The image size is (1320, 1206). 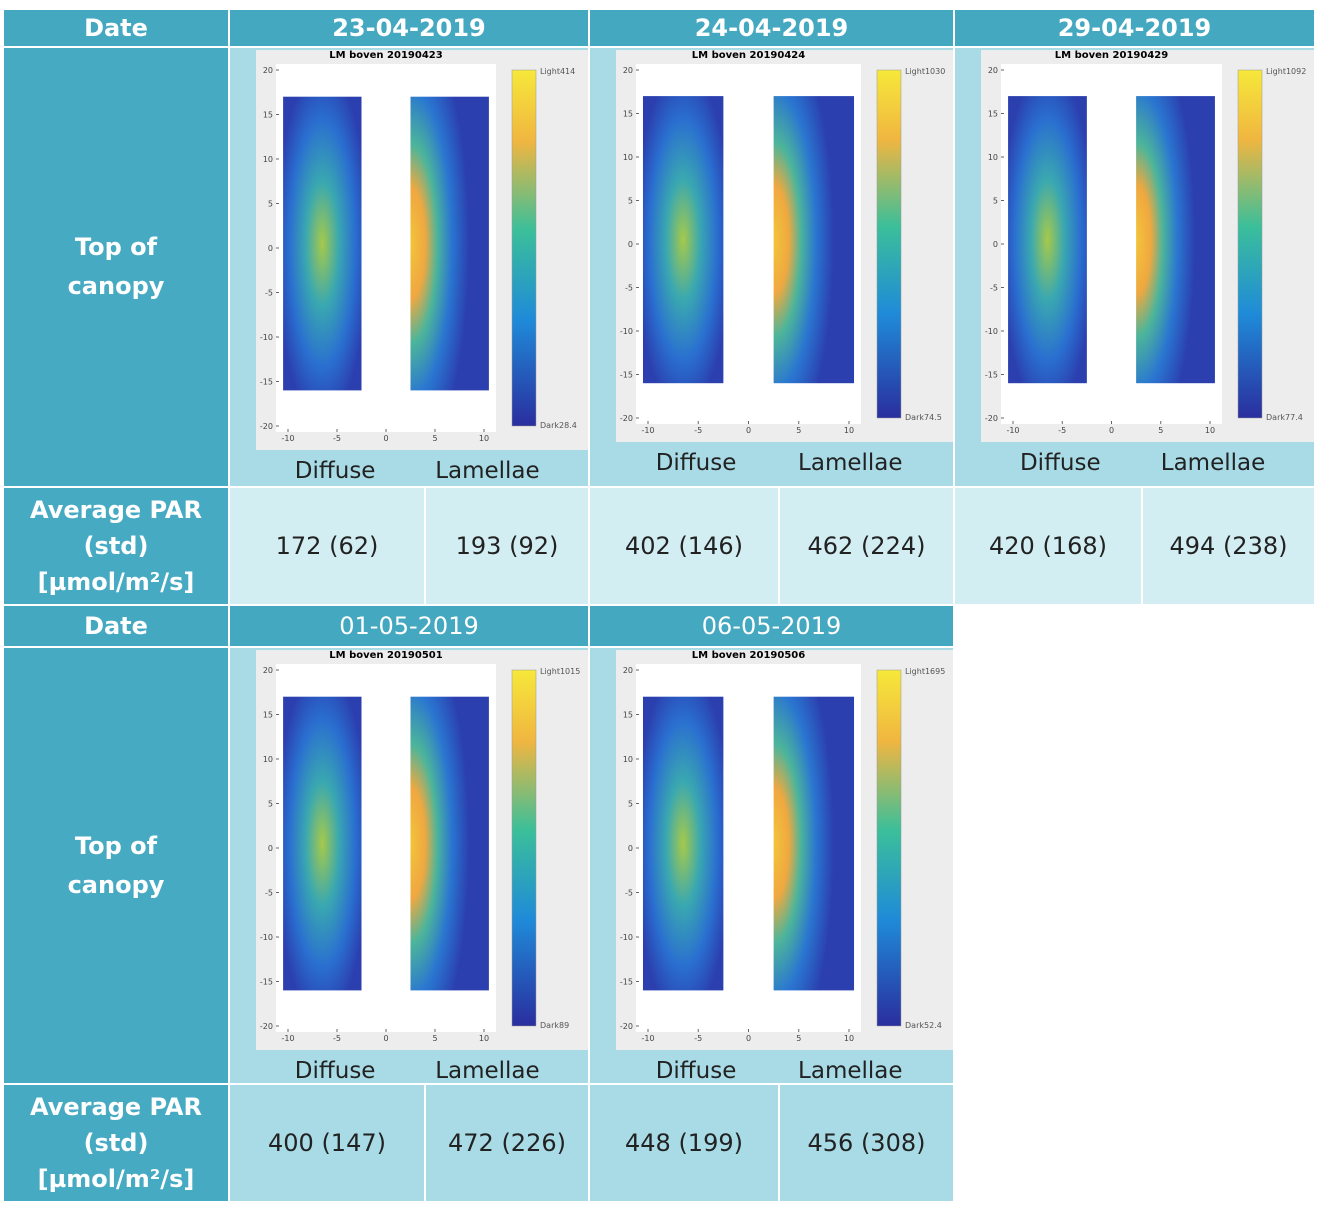 I want to click on colorbar-top-label: Light1695, so click(x=925, y=671).